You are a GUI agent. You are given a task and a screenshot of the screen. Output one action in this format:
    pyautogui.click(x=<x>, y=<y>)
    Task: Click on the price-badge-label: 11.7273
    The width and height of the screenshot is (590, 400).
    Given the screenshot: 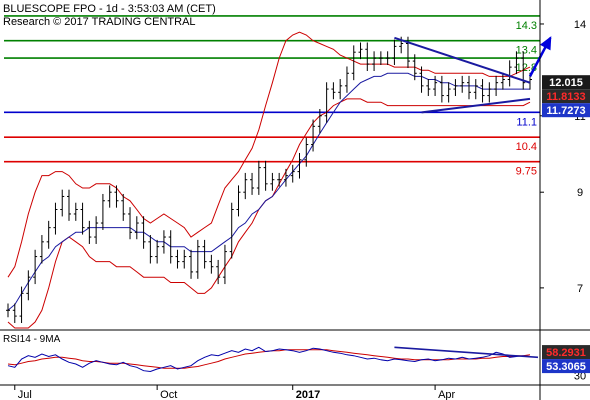 What is the action you would take?
    pyautogui.click(x=565, y=111)
    